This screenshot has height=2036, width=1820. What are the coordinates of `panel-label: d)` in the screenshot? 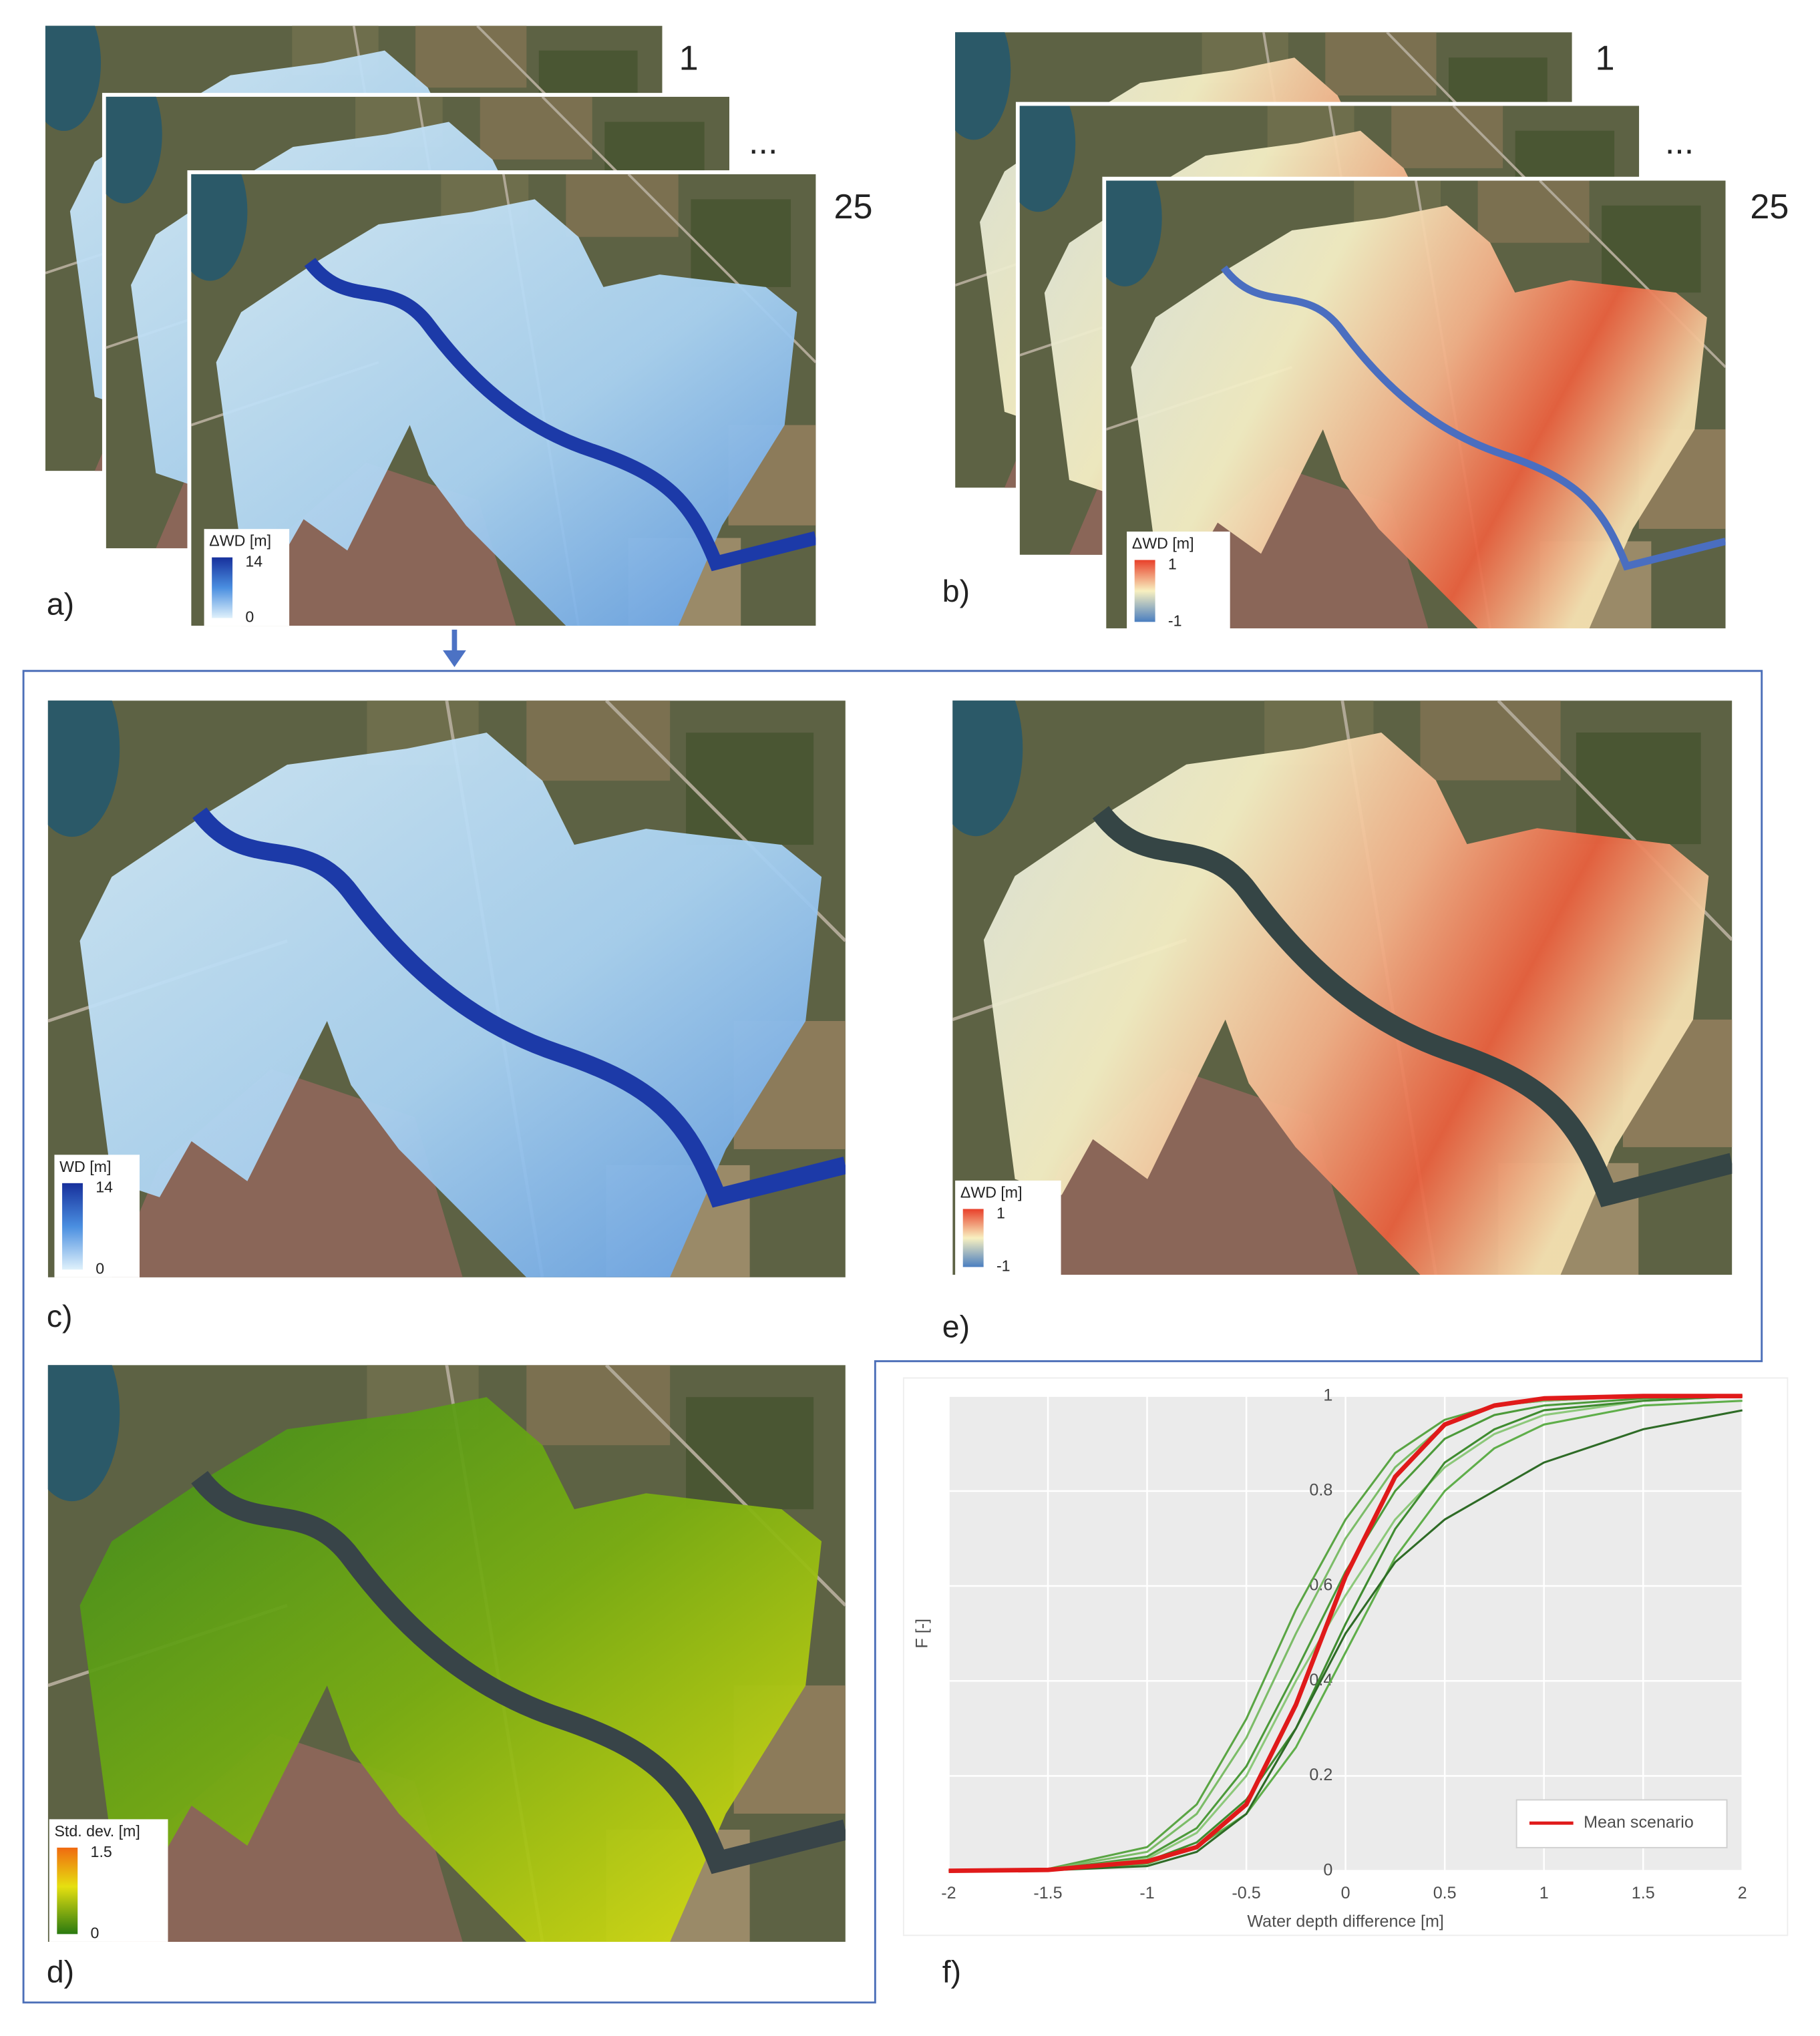 It's located at (61, 1972).